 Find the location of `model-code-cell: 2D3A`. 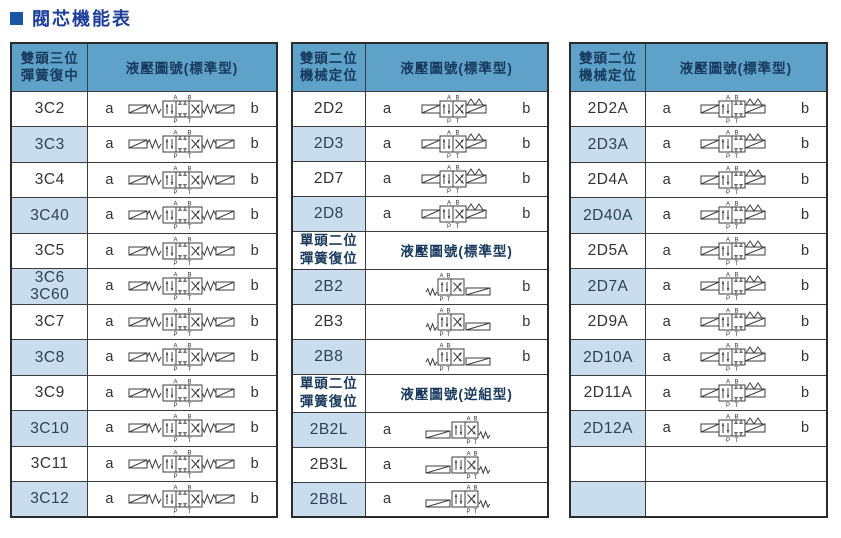

model-code-cell: 2D3A is located at coordinates (607, 144).